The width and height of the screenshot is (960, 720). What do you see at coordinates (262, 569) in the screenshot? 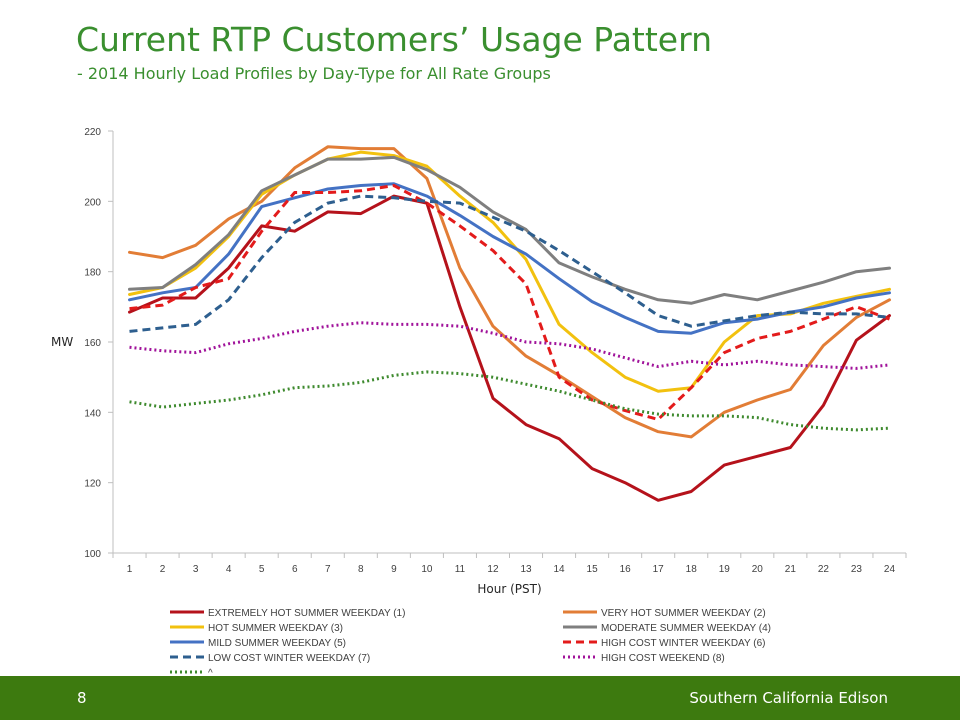
I see `x-tick-label: 5` at bounding box center [262, 569].